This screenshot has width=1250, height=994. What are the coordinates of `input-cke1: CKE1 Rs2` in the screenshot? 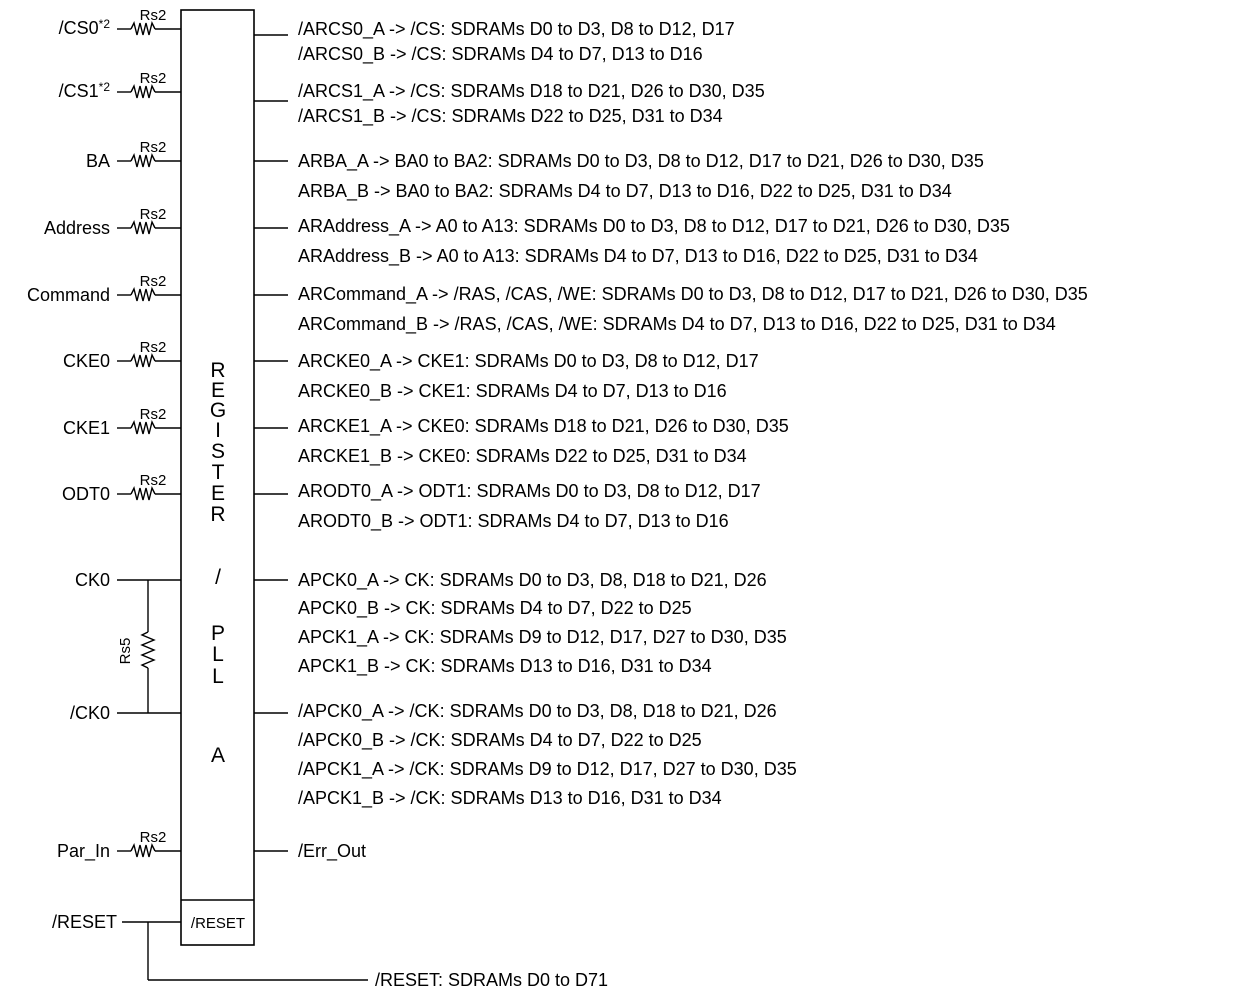 It's located at (122, 422).